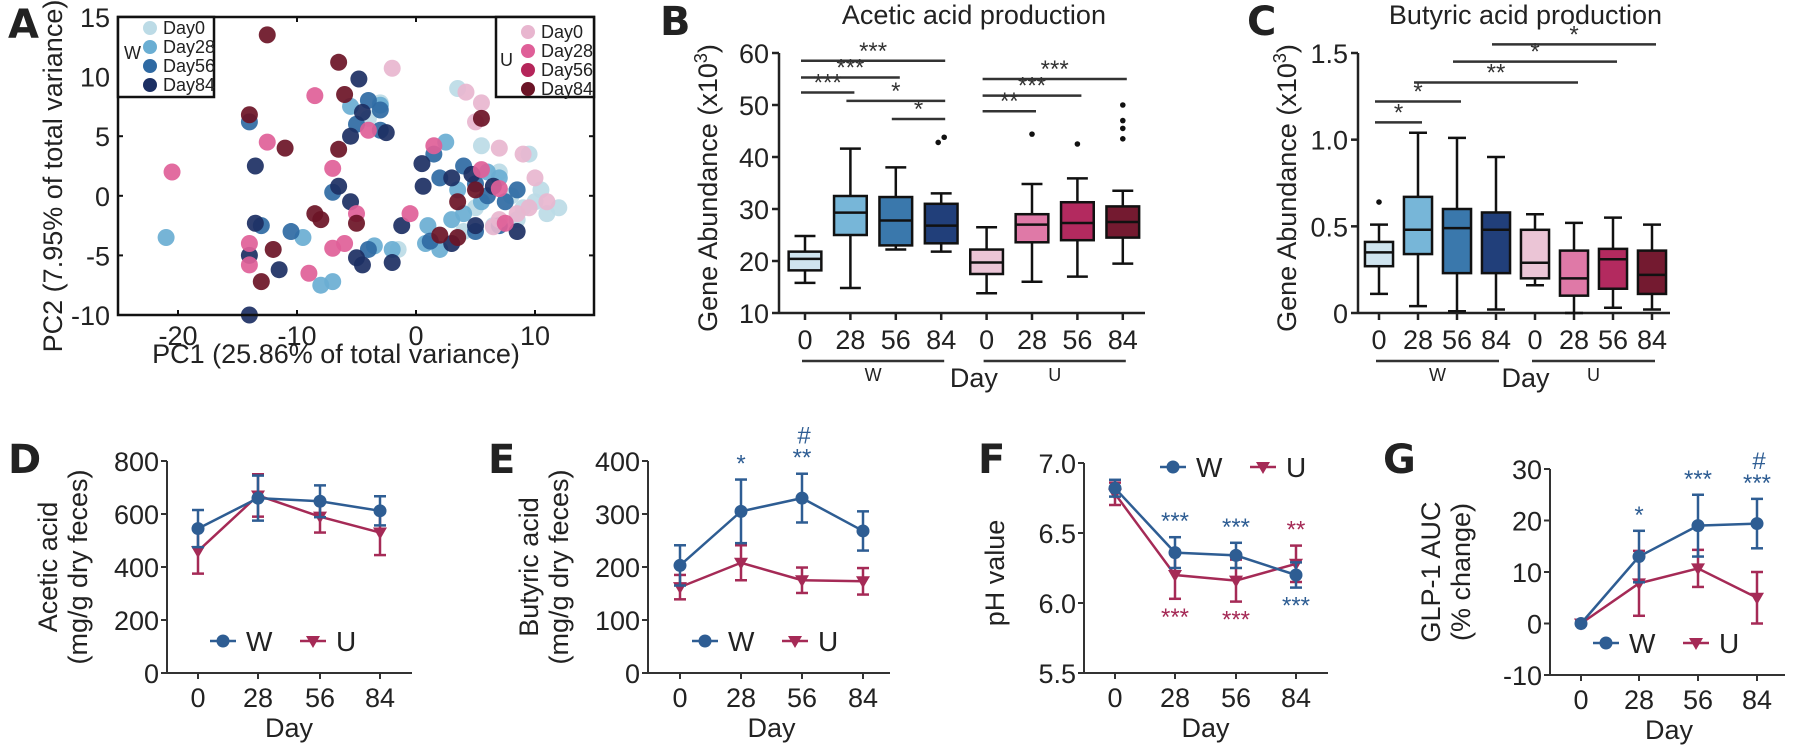 The width and height of the screenshot is (1800, 750). Describe the element at coordinates (1669, 730) in the screenshot. I see `x-axis-label: Day` at that location.